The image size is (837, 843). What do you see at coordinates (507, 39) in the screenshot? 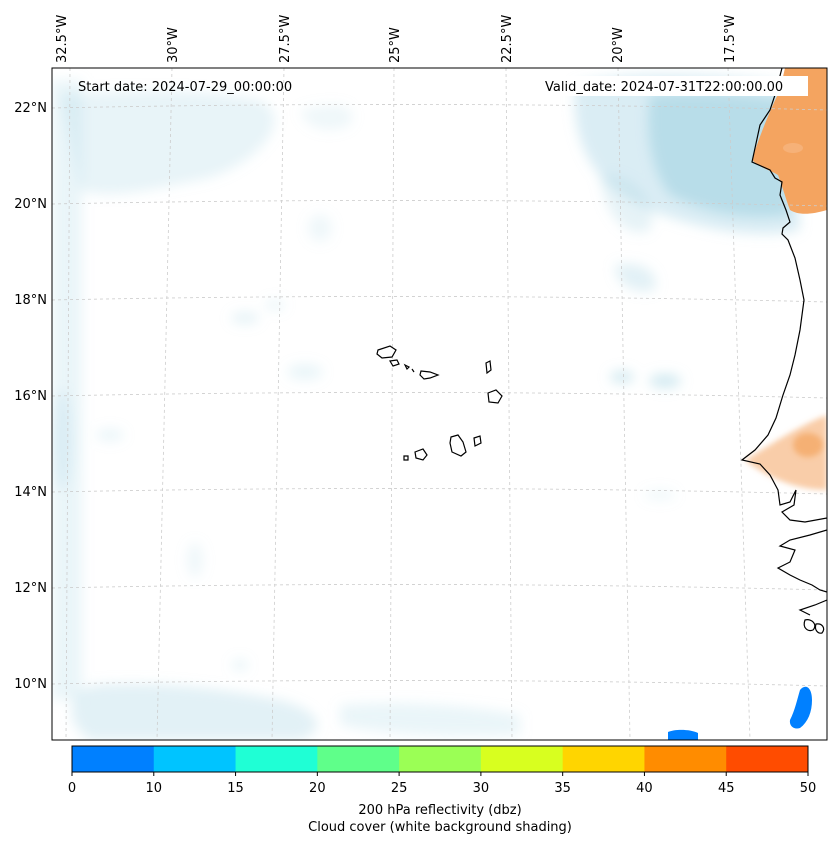
I see `lon-label: 22.5°W` at bounding box center [507, 39].